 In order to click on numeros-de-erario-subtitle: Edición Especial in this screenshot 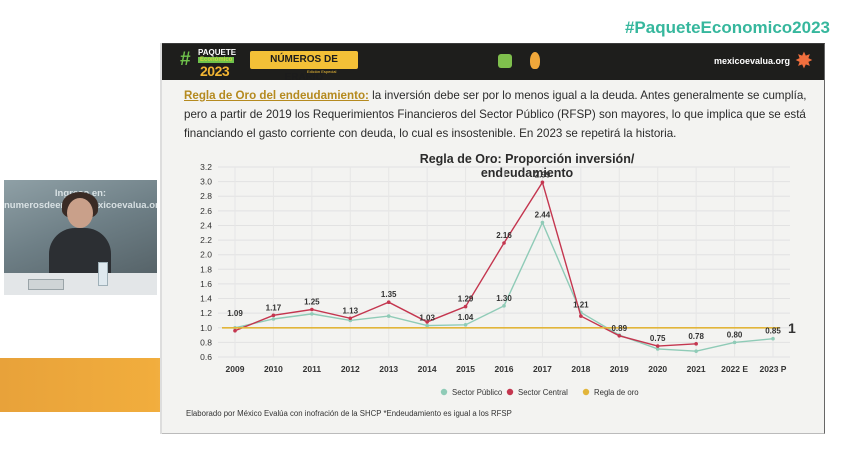, I will do `click(322, 71)`.